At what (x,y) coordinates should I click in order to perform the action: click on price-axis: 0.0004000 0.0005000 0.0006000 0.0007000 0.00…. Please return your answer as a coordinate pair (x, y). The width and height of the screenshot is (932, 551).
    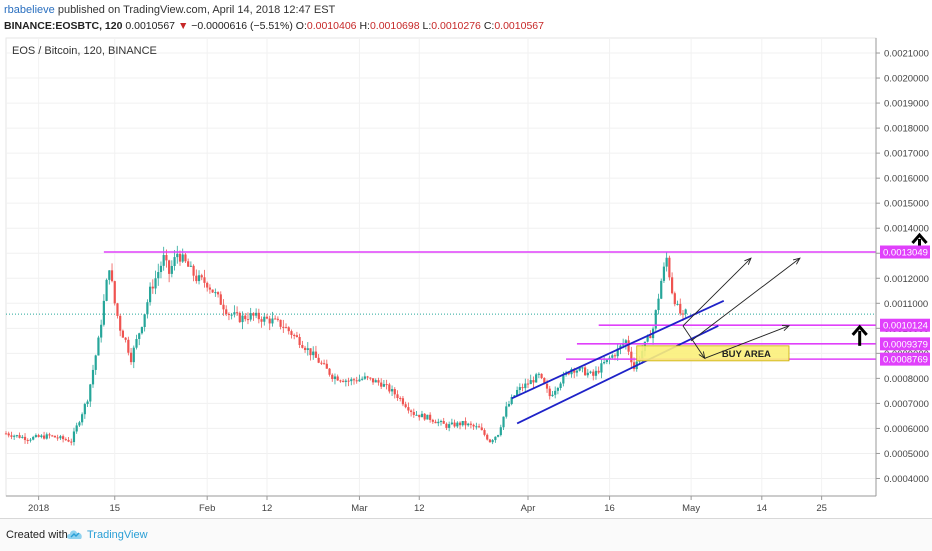
    Looking at the image, I should click on (902, 267).